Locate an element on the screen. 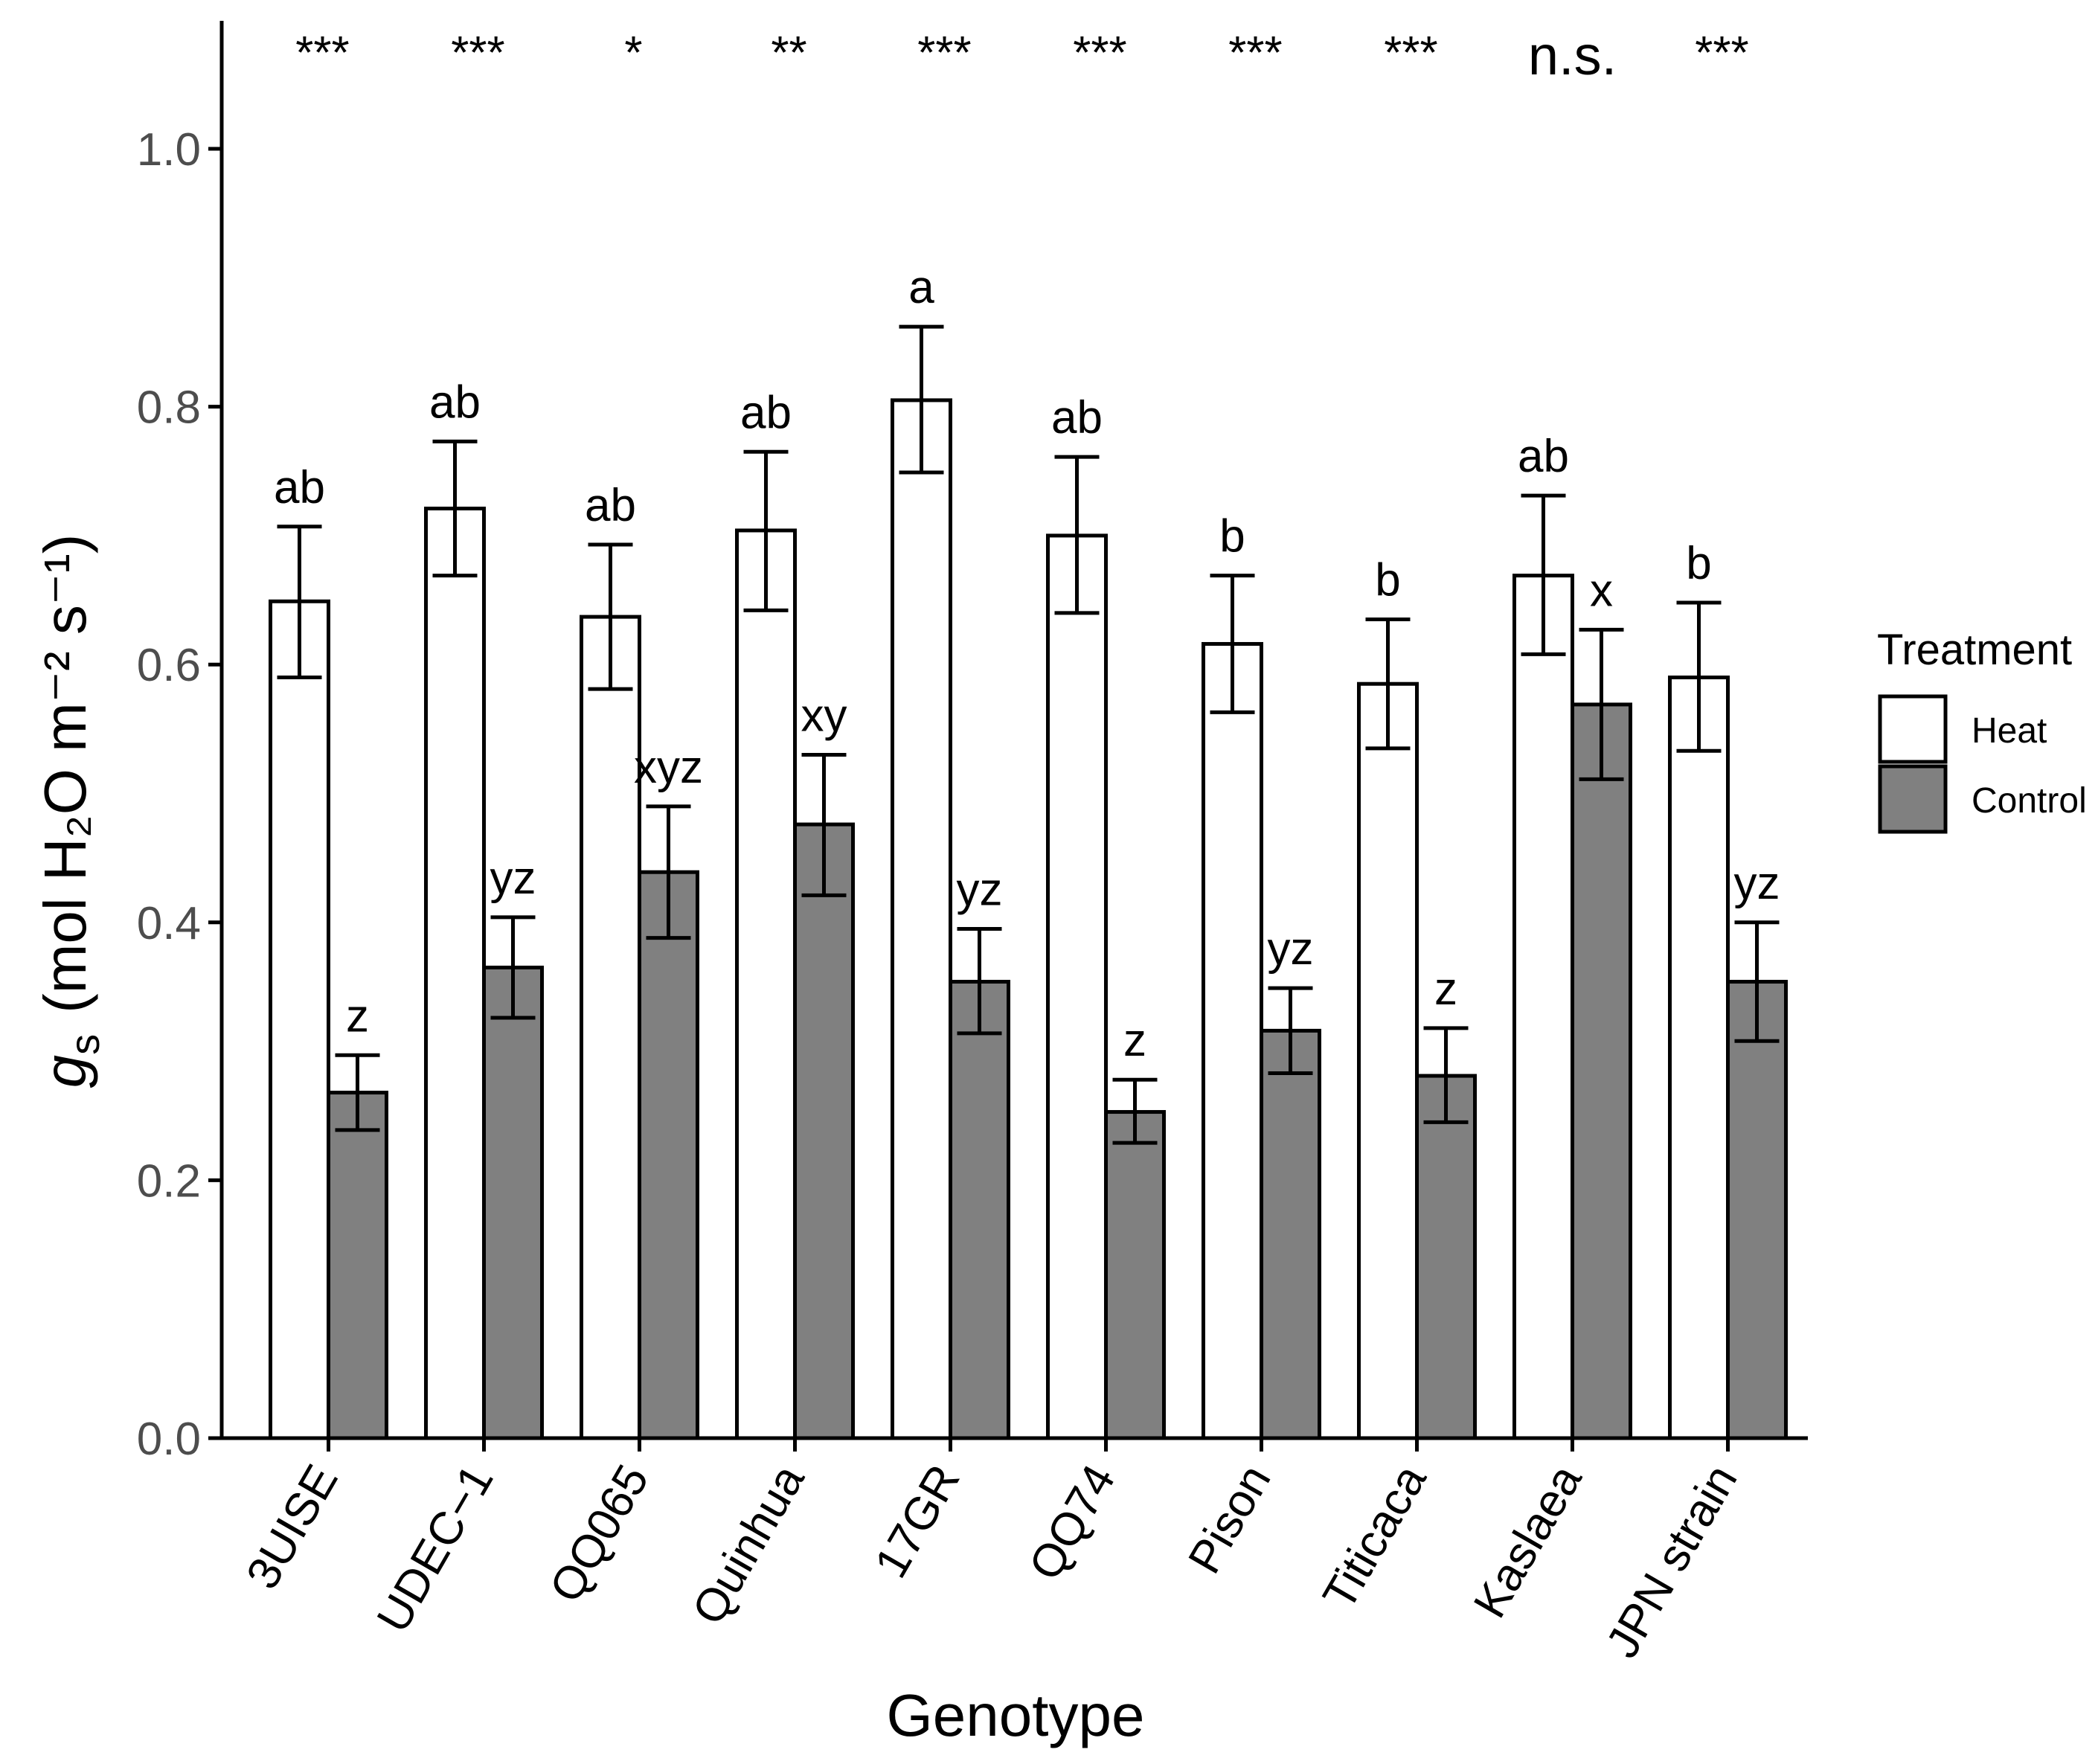 This screenshot has height=1764, width=2098. y-axis: 0.0 0.2 0.4 0.6 0.8 1.0 is located at coordinates (181, 743).